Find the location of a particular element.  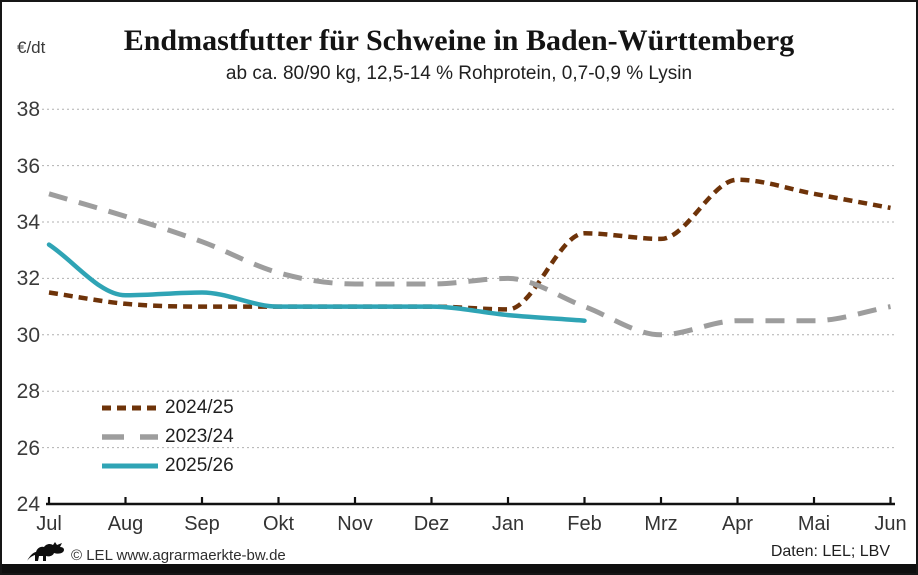

x-tick-label-Mrz: Mrz is located at coordinates (661, 524).